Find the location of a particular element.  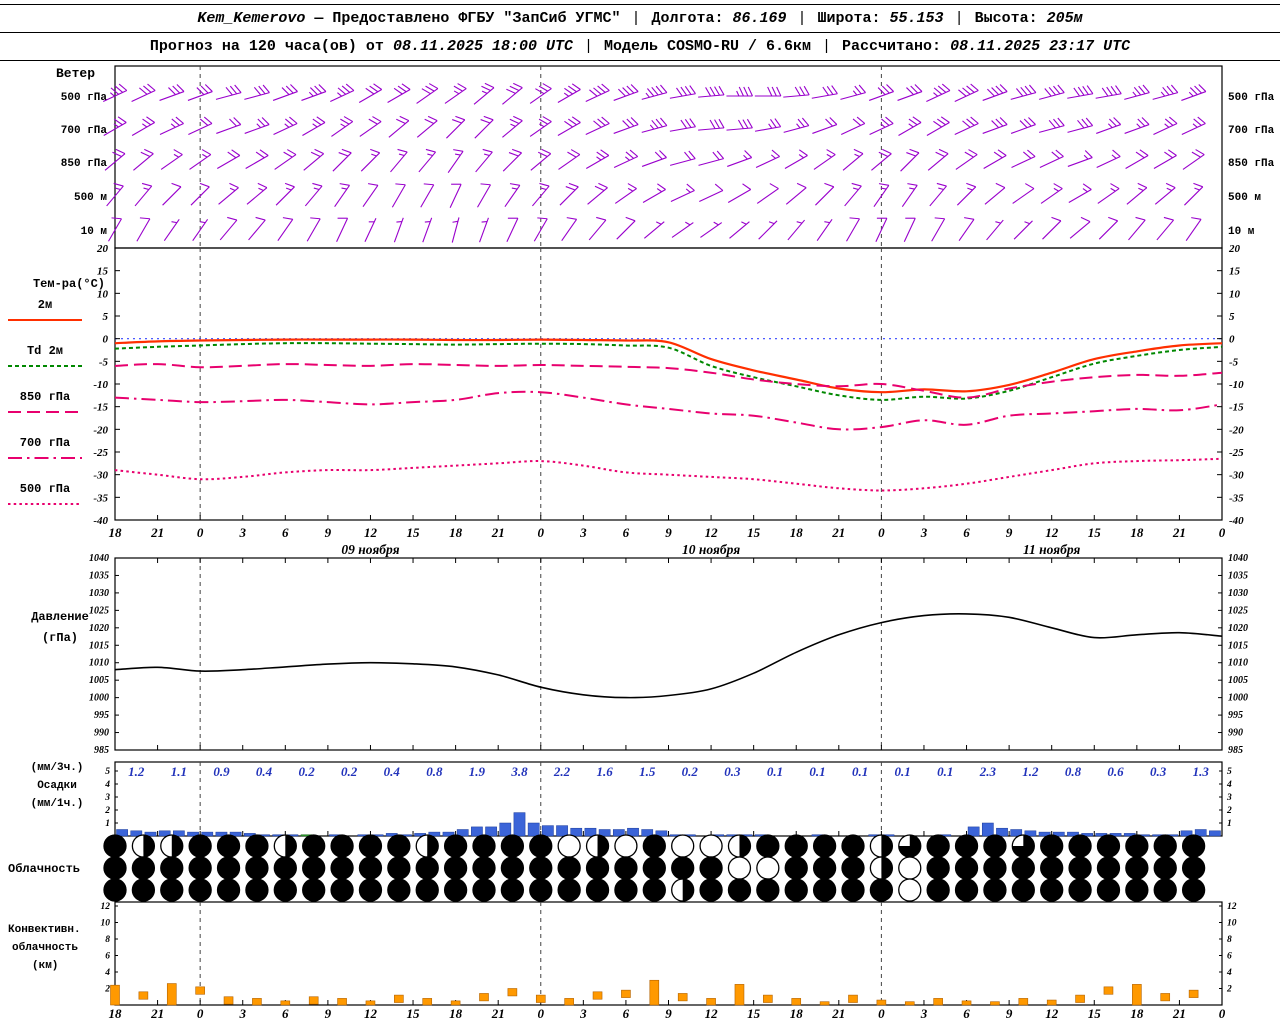

temp-tick-left: -10 is located at coordinates (100, 385).